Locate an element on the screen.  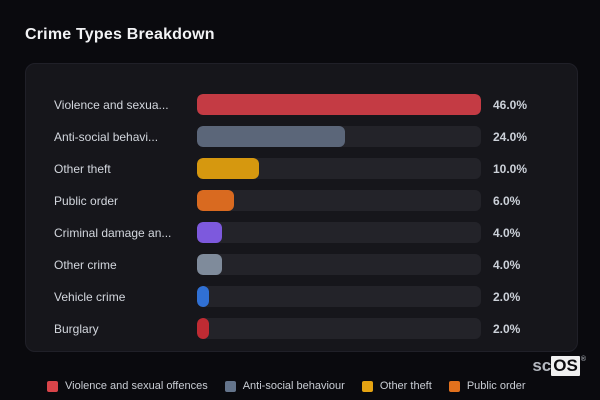
registered-trademark-icon: ® is located at coordinates (583, 359).